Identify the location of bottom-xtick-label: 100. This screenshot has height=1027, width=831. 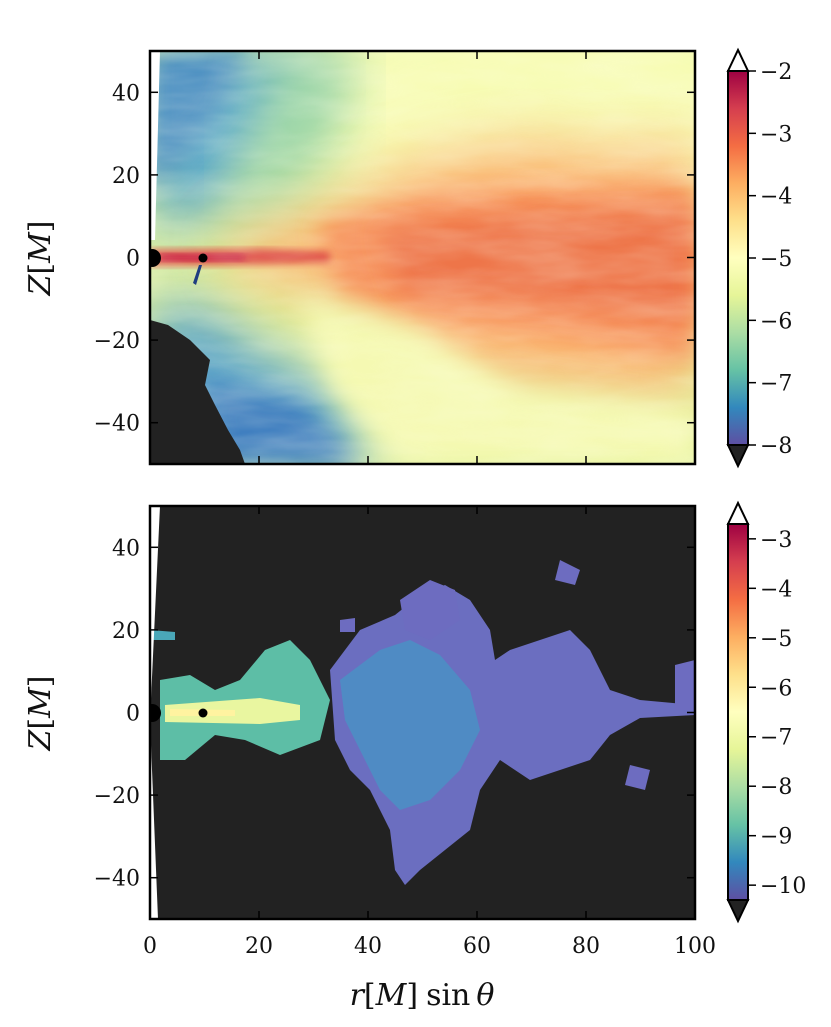
(695, 946).